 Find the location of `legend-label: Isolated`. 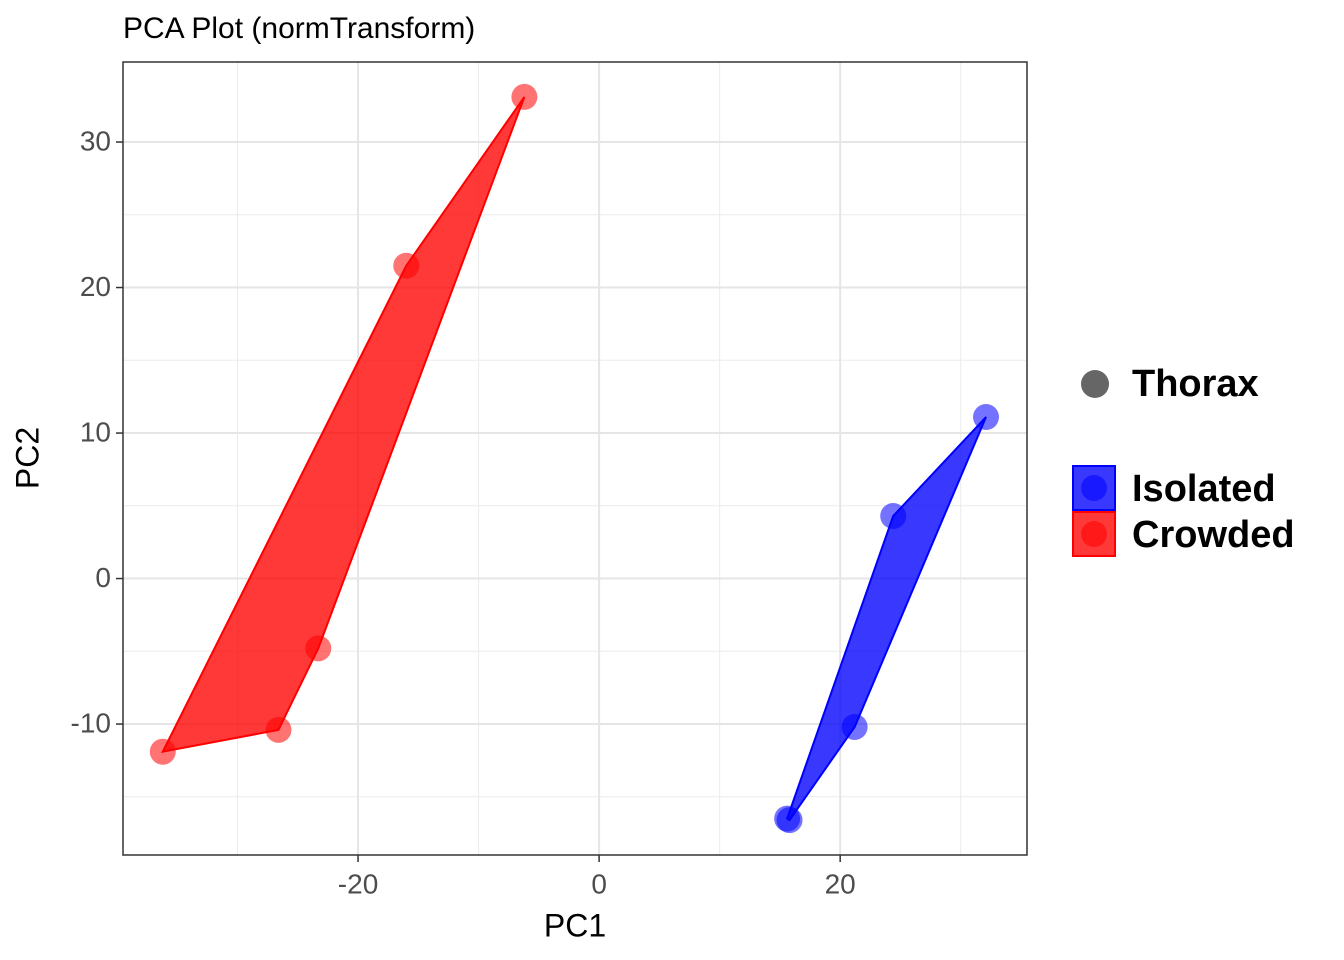

legend-label: Isolated is located at coordinates (1204, 489).